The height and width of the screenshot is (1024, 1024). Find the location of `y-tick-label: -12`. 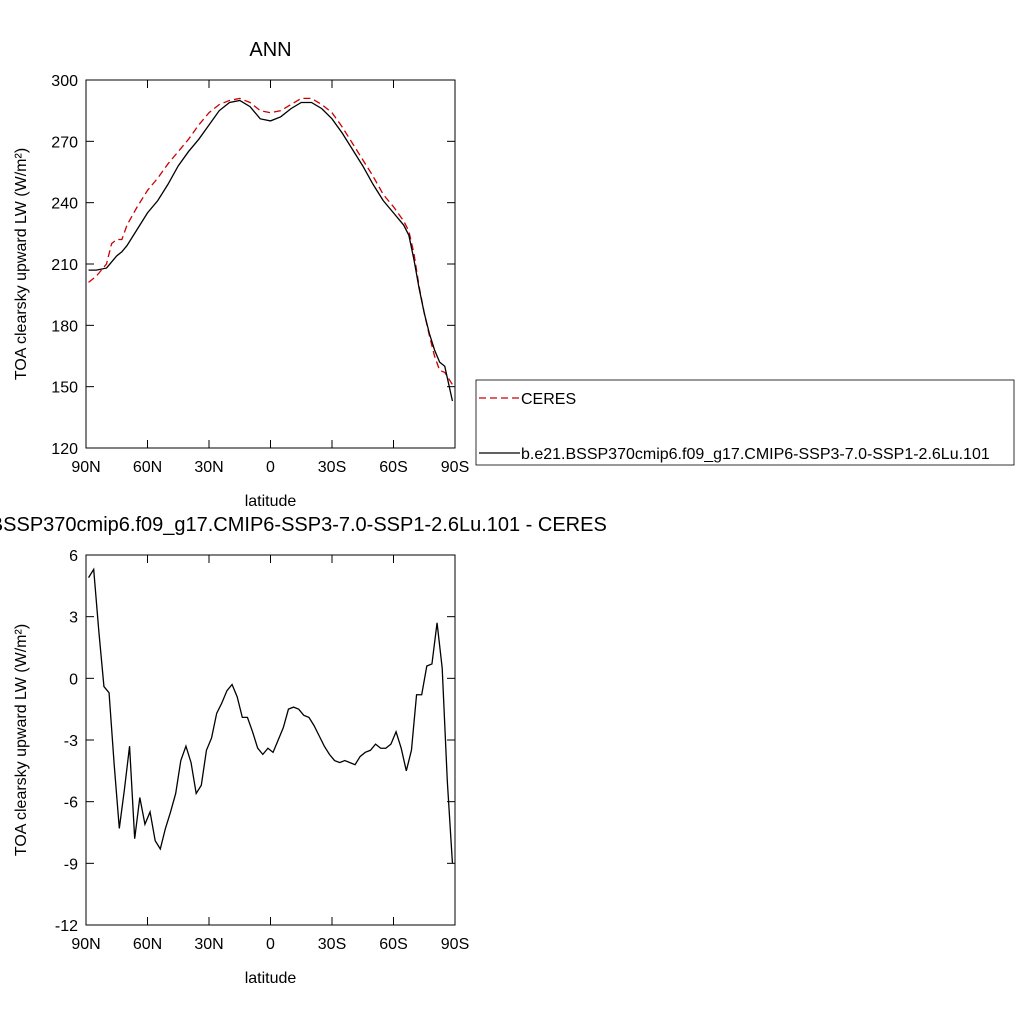

y-tick-label: -12 is located at coordinates (66, 926).